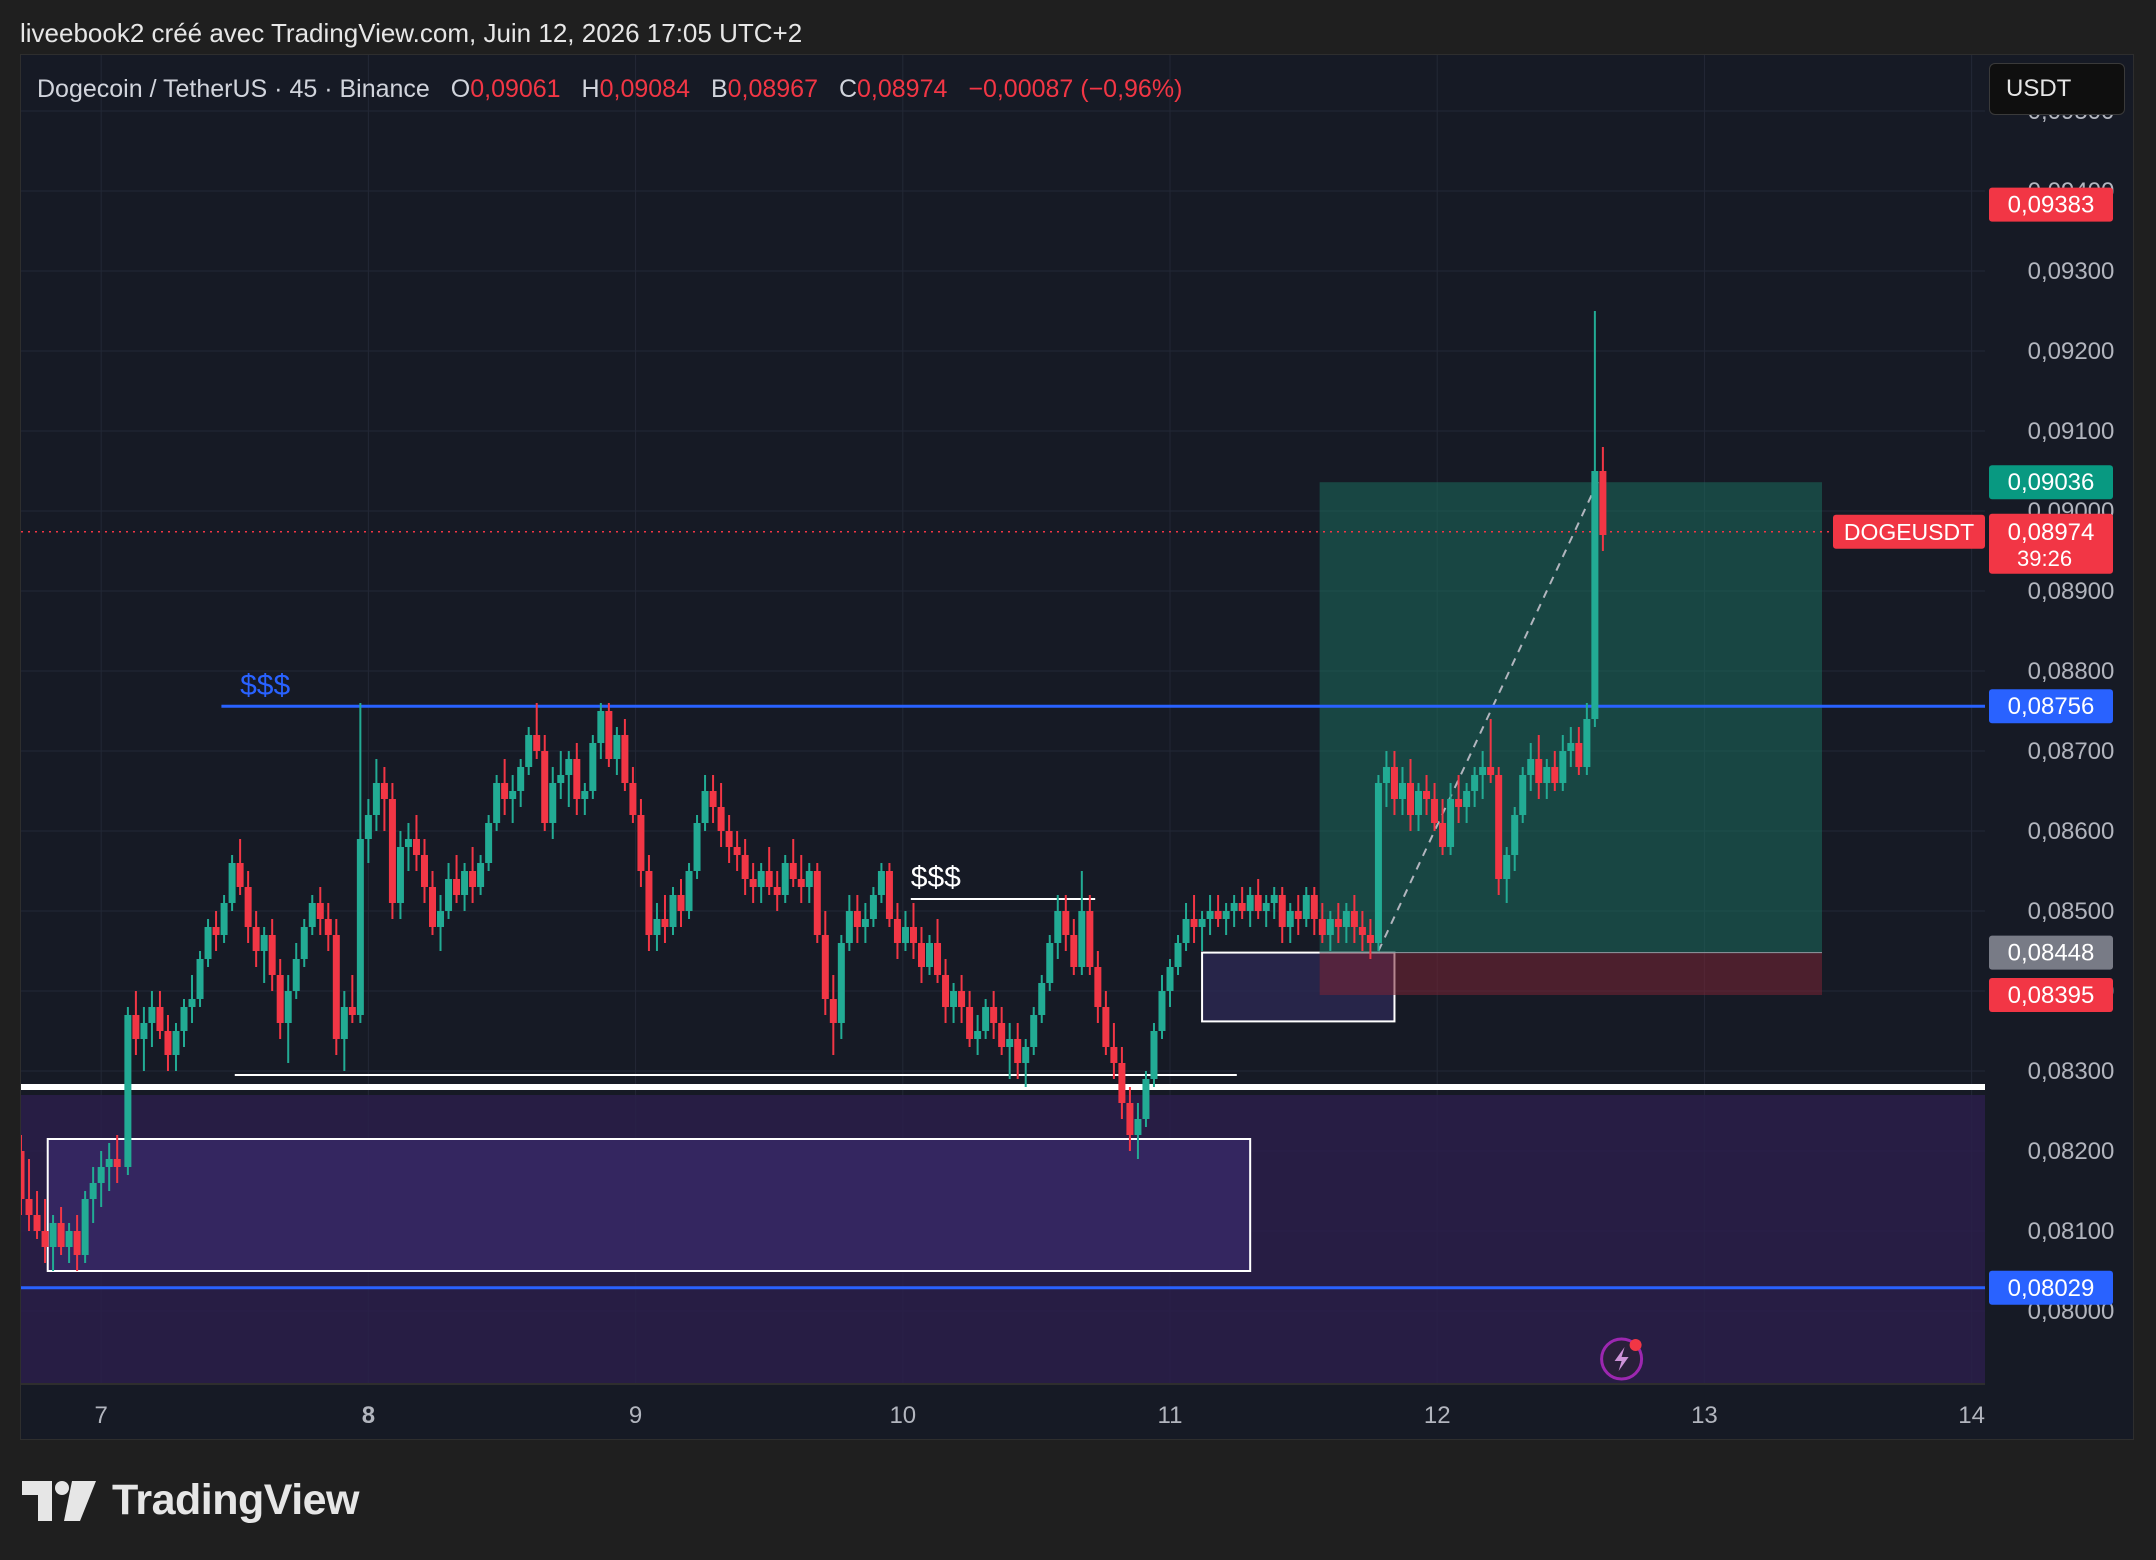 The width and height of the screenshot is (2156, 1560). What do you see at coordinates (936, 877) in the screenshot?
I see `liquidity-label: $$$` at bounding box center [936, 877].